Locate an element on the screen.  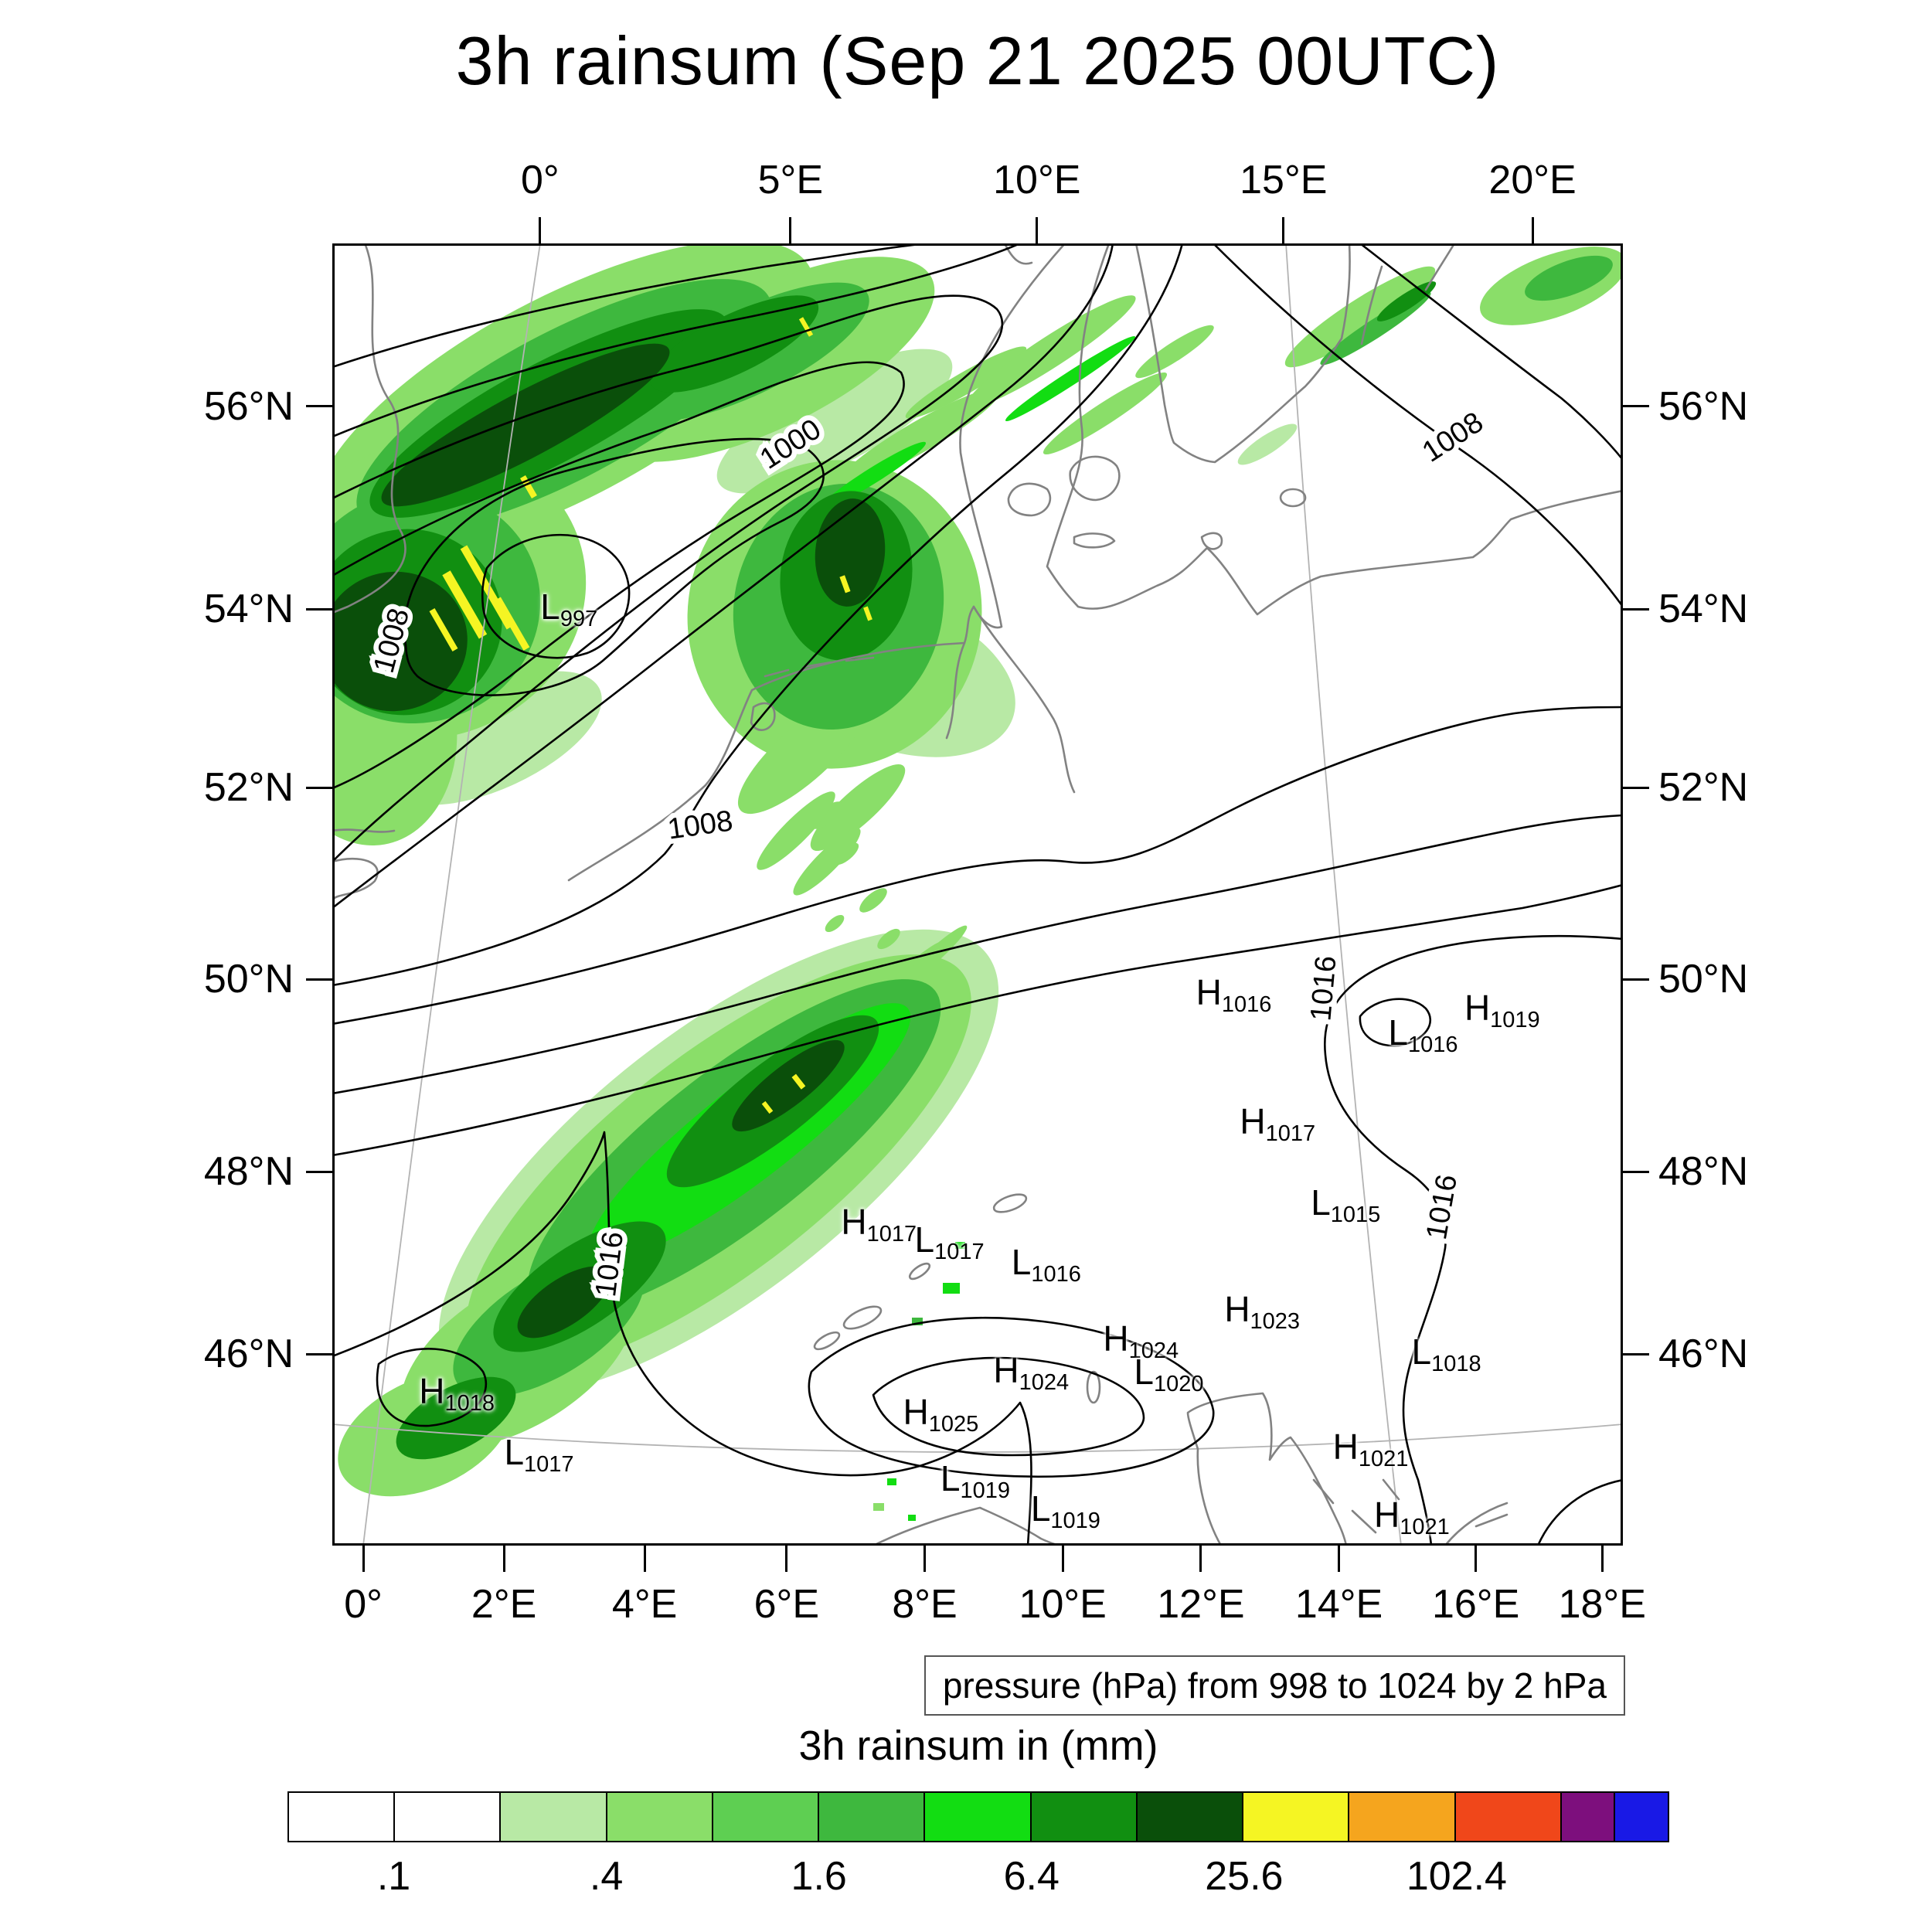
top-axis-label: 20°E is located at coordinates (1532, 180).